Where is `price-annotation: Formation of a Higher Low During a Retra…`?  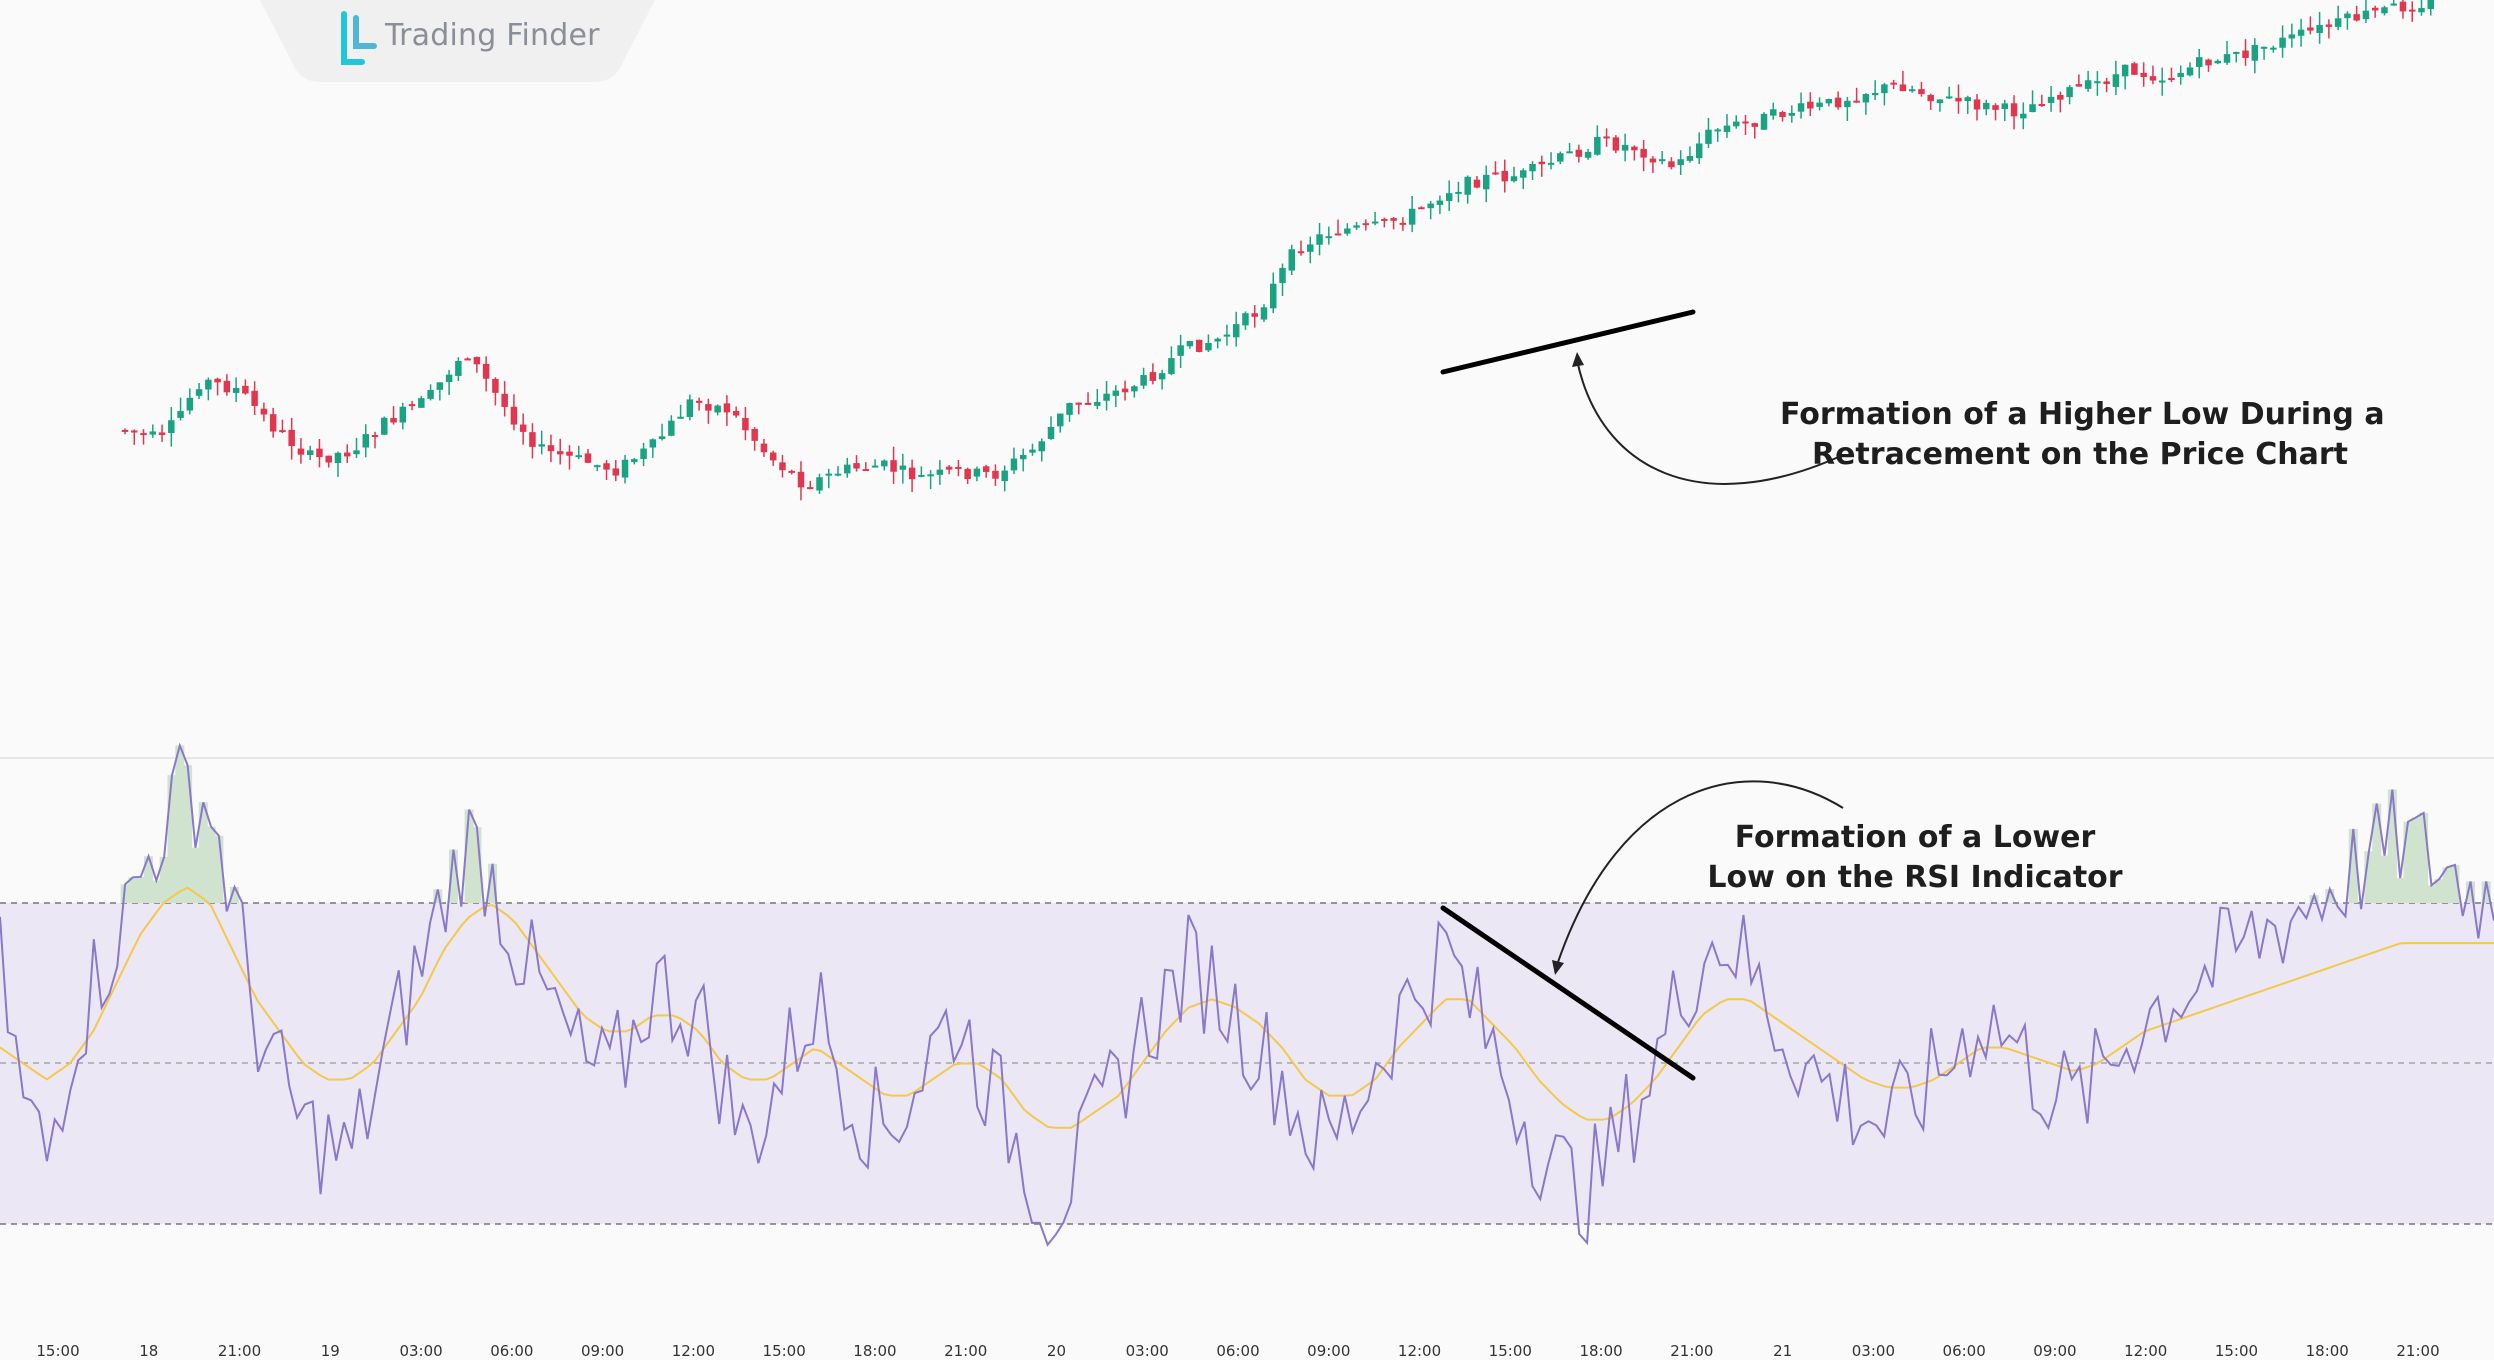
price-annotation: Formation of a Higher Low During a Retra… is located at coordinates (2082, 435).